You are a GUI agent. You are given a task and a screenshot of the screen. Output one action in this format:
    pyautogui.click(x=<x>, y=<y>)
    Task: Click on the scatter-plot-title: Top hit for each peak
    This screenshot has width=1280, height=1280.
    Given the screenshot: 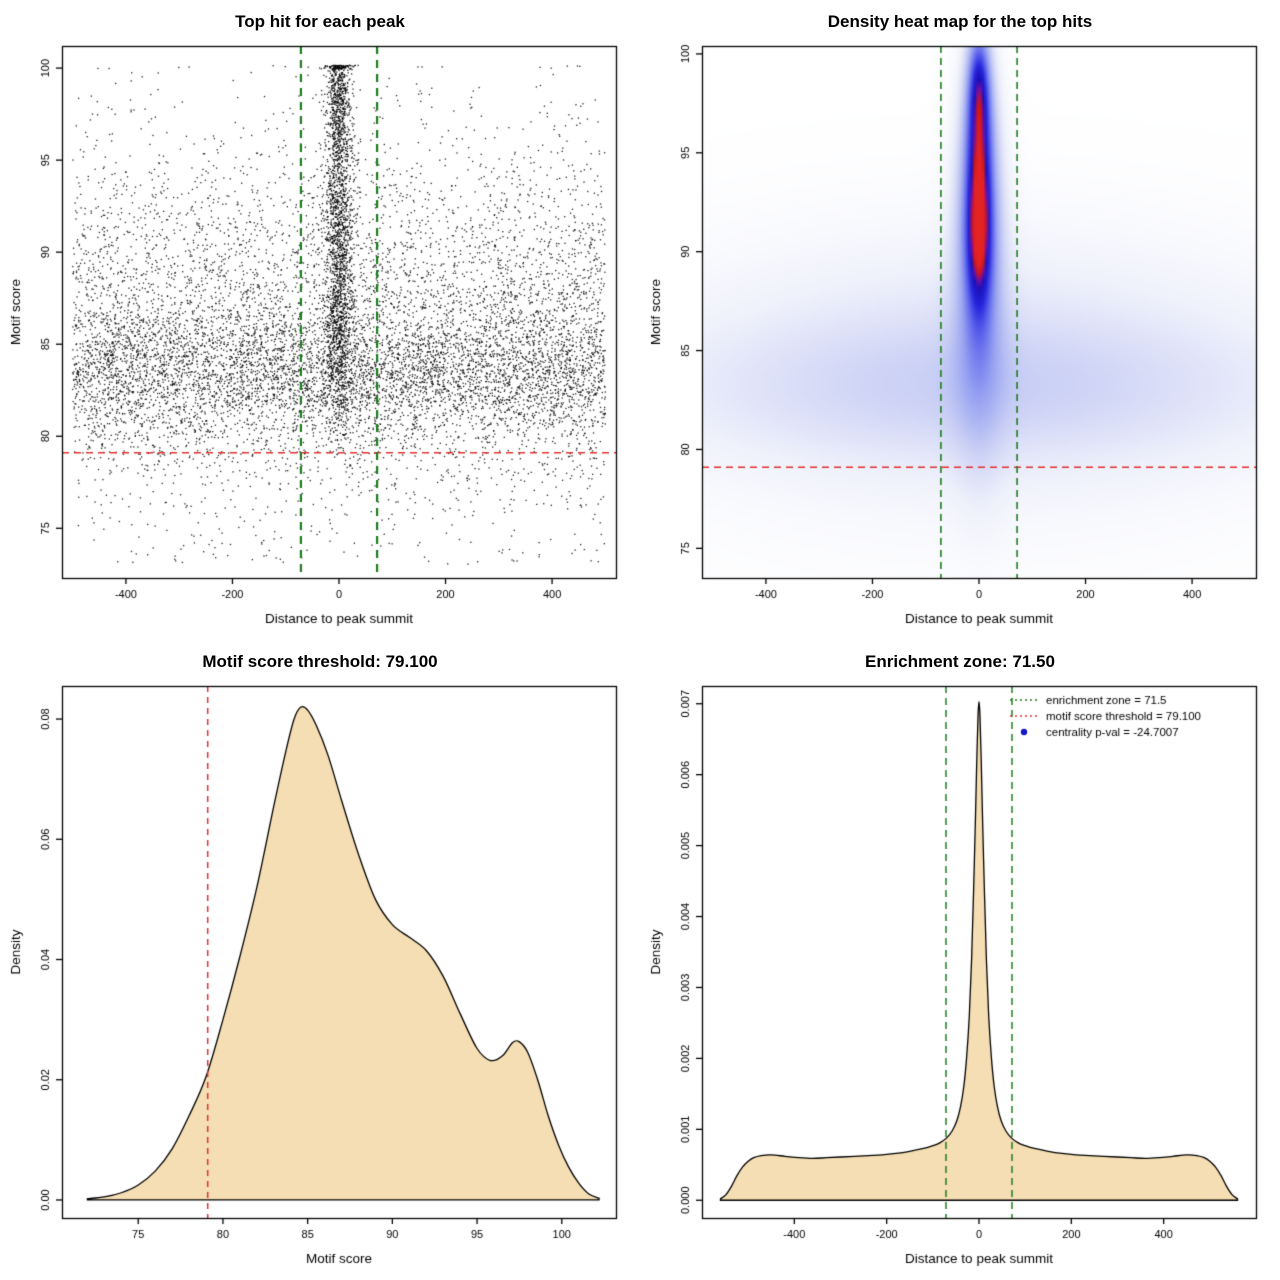 What is the action you would take?
    pyautogui.click(x=320, y=21)
    